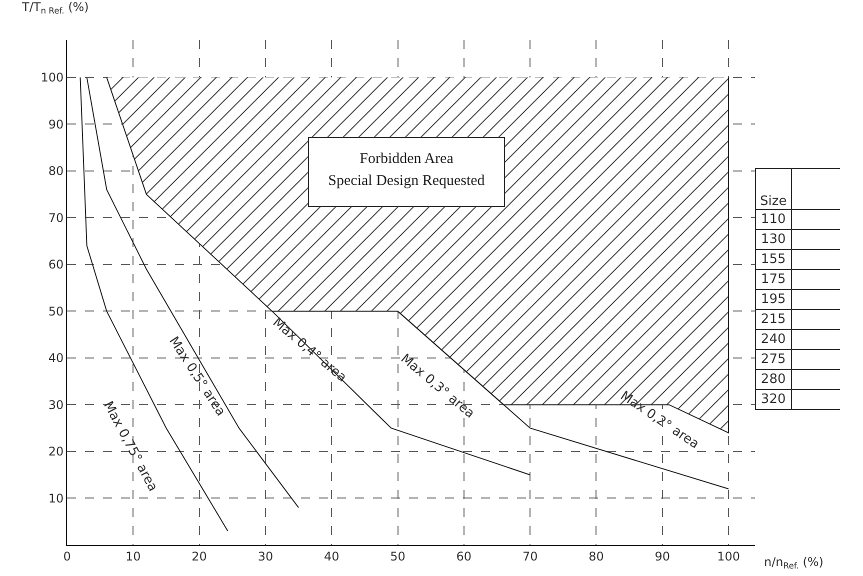 This screenshot has width=863, height=576. I want to click on x-tick-label: 90, so click(662, 556).